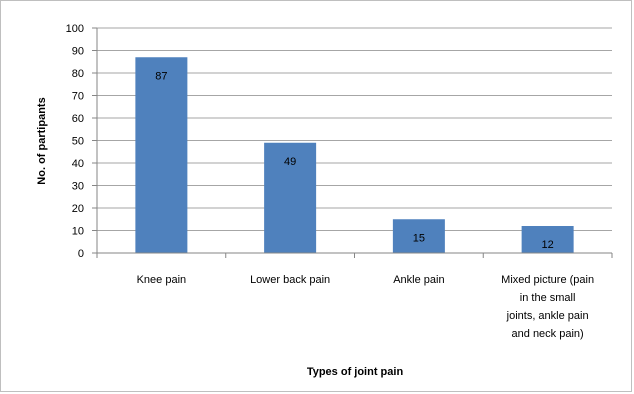  Describe the element at coordinates (78, 164) in the screenshot. I see `y-tick-label: 40` at that location.